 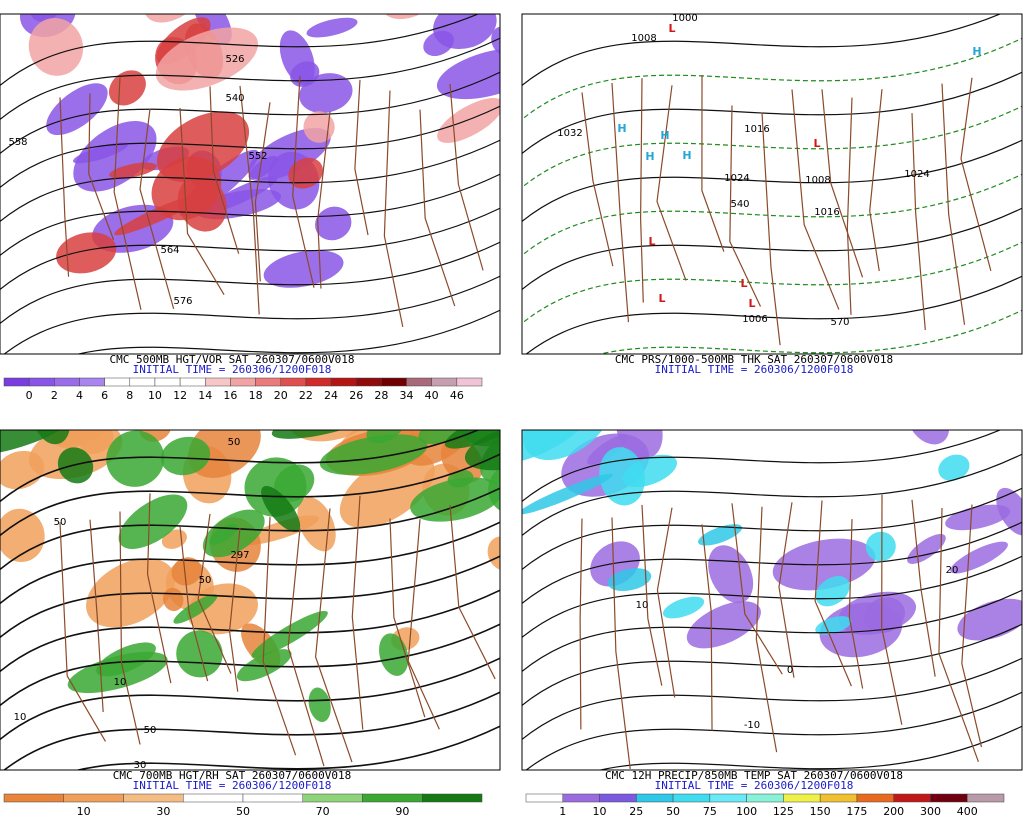 I want to click on contour-label: 540, so click(x=234, y=98).